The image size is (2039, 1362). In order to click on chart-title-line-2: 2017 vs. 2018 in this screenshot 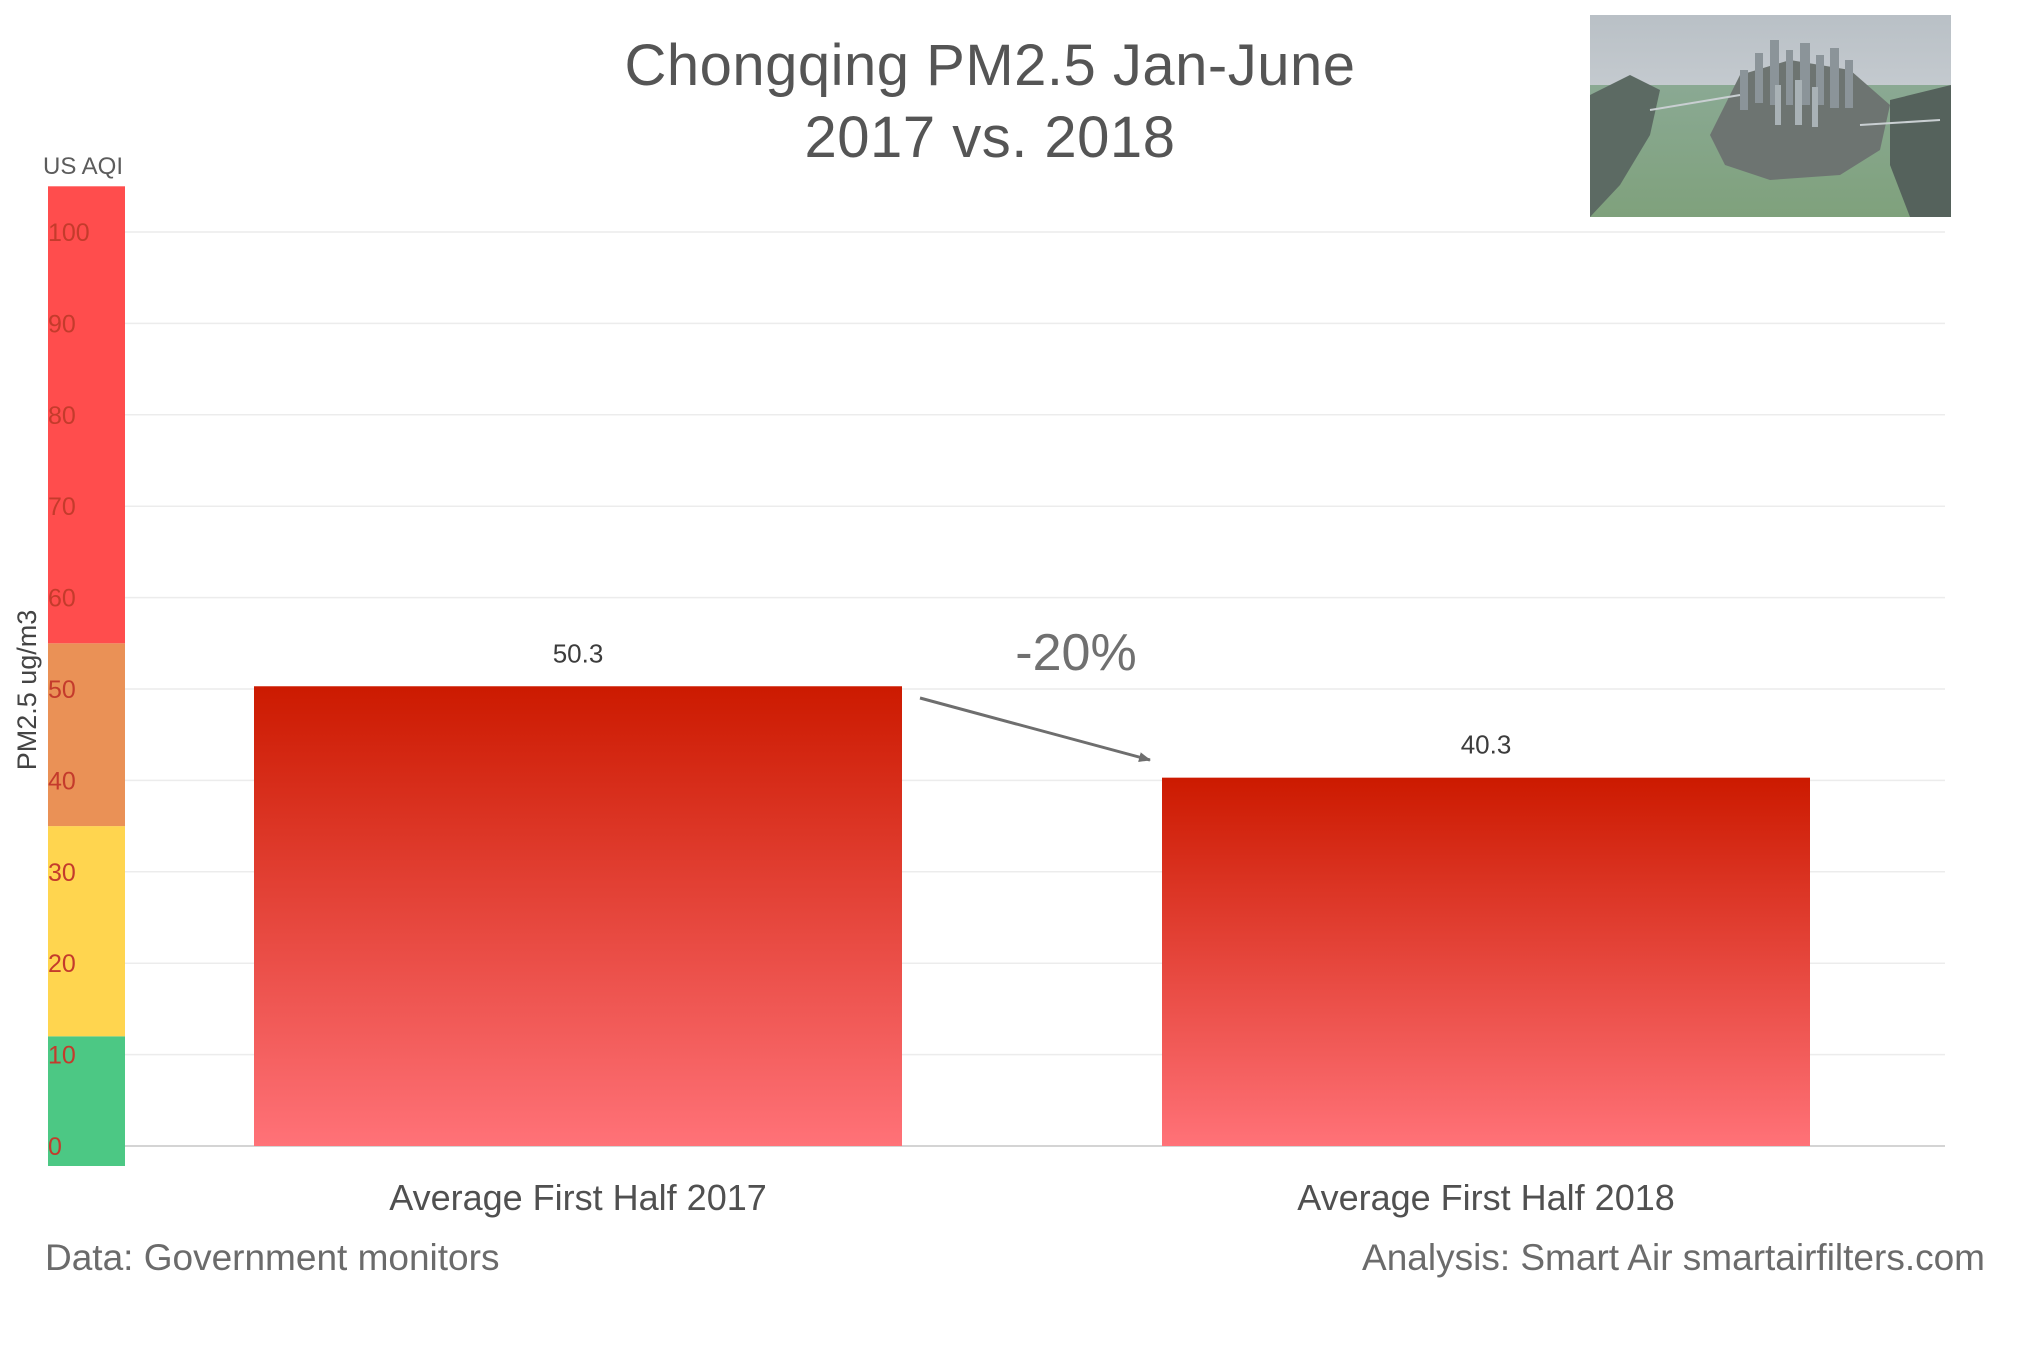, I will do `click(990, 137)`.